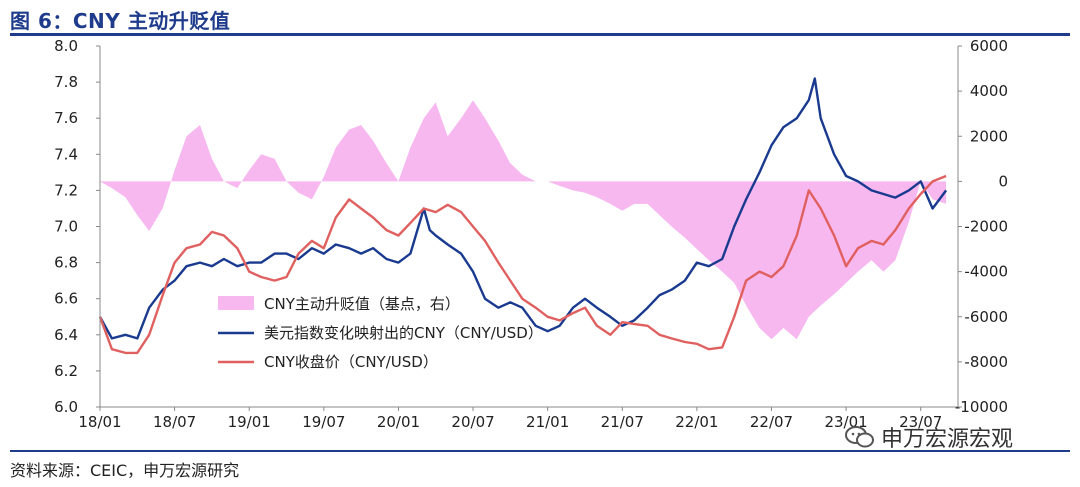  What do you see at coordinates (1003, 181) in the screenshot?
I see `right-tick-label: 0` at bounding box center [1003, 181].